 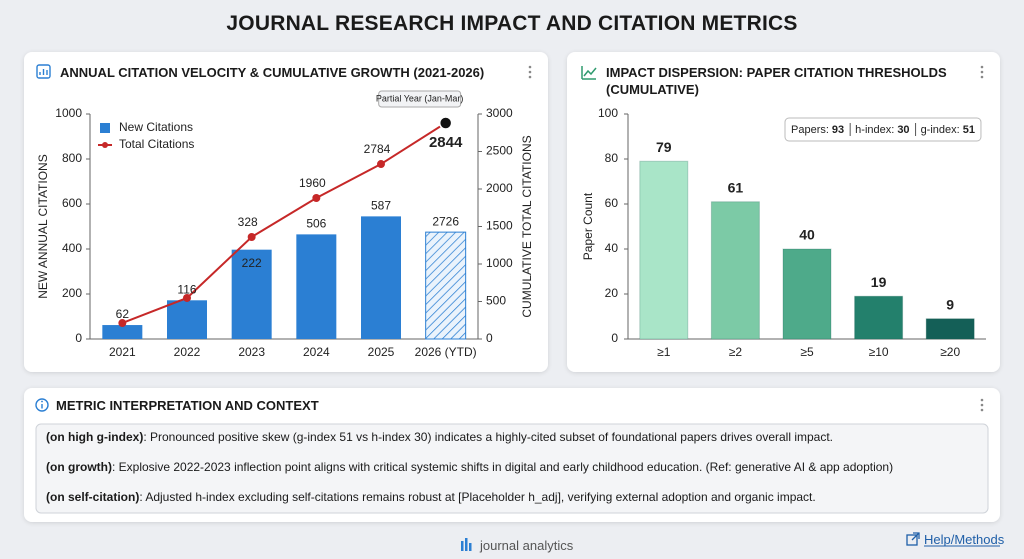 I want to click on bar-annotation: 116, so click(x=186, y=289).